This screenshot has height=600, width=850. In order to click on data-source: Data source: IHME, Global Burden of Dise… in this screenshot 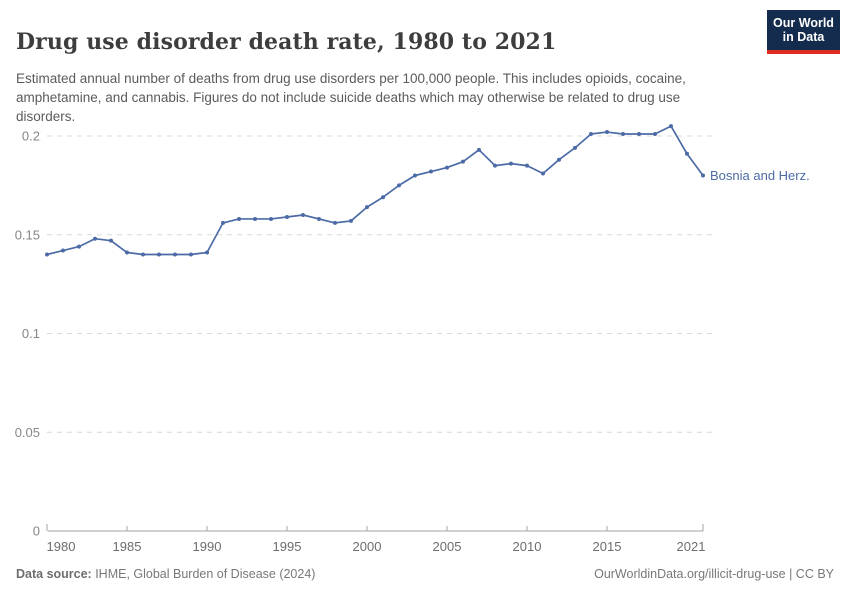, I will do `click(165, 574)`.